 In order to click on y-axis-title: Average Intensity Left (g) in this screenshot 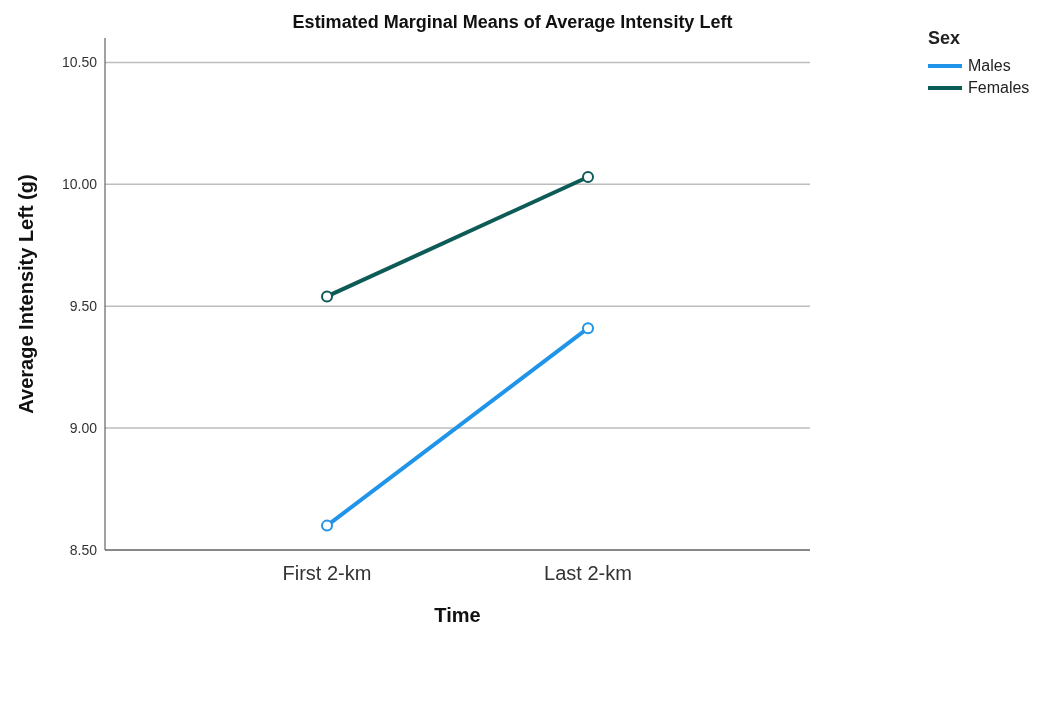, I will do `click(26, 294)`.